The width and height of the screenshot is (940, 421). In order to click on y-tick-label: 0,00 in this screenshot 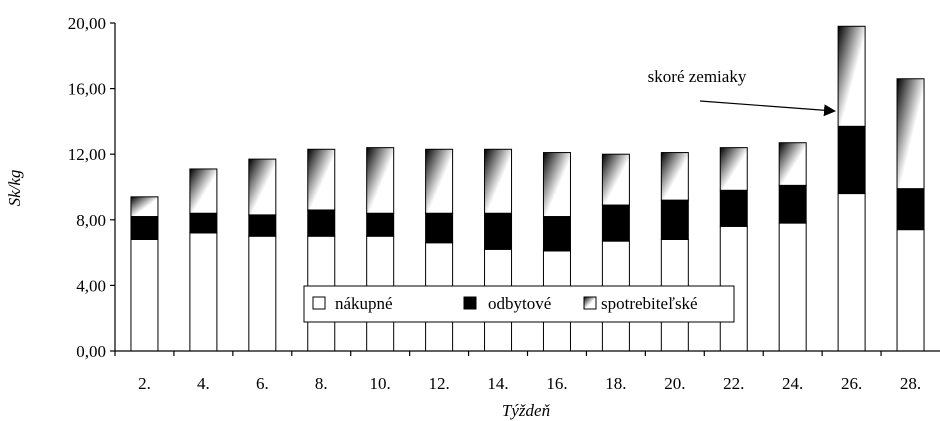, I will do `click(91, 351)`.